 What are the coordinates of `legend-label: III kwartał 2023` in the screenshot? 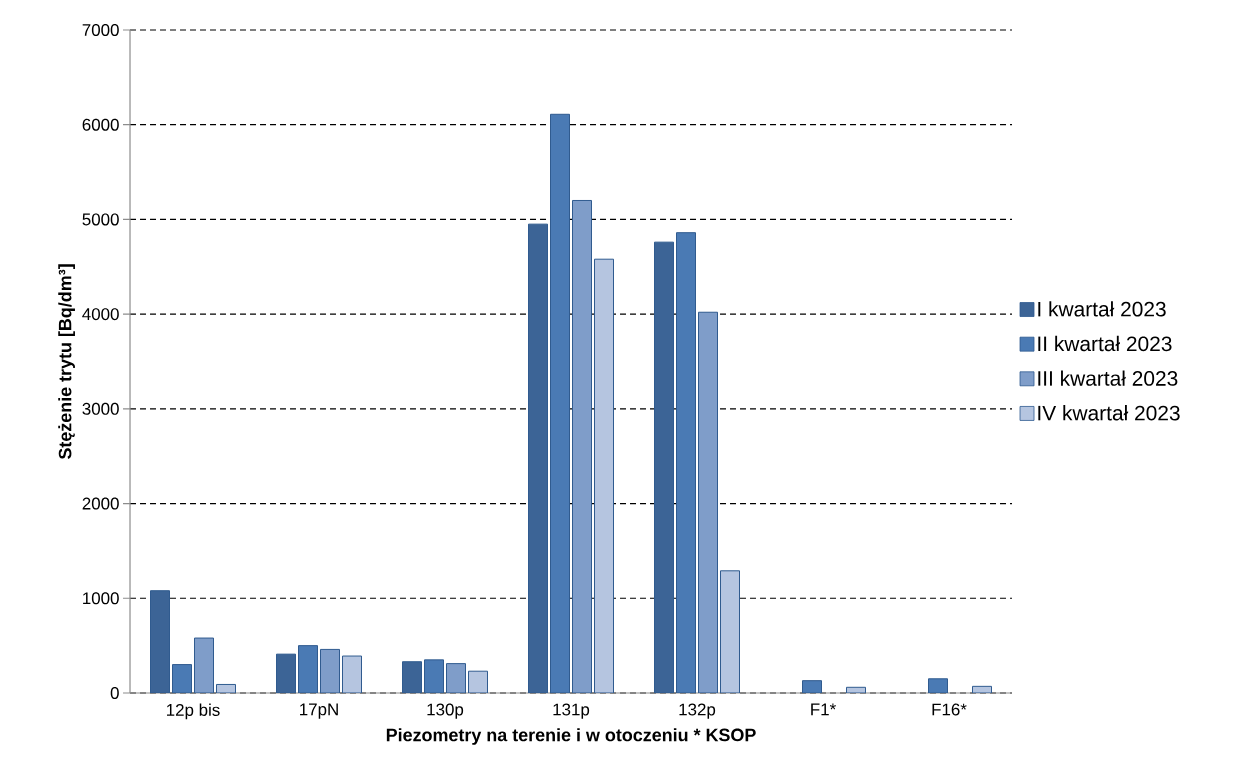 It's located at (1108, 378).